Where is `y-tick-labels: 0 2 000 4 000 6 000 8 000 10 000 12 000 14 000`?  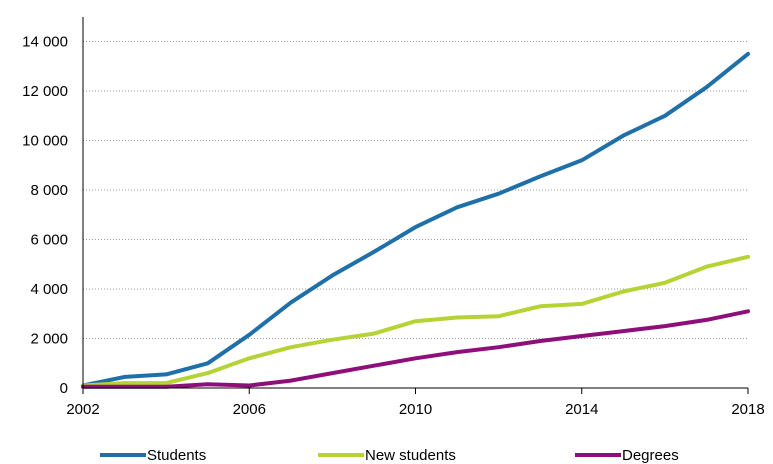
y-tick-labels: 0 2 000 4 000 6 000 8 000 10 000 12 000 14 000 is located at coordinates (45, 216).